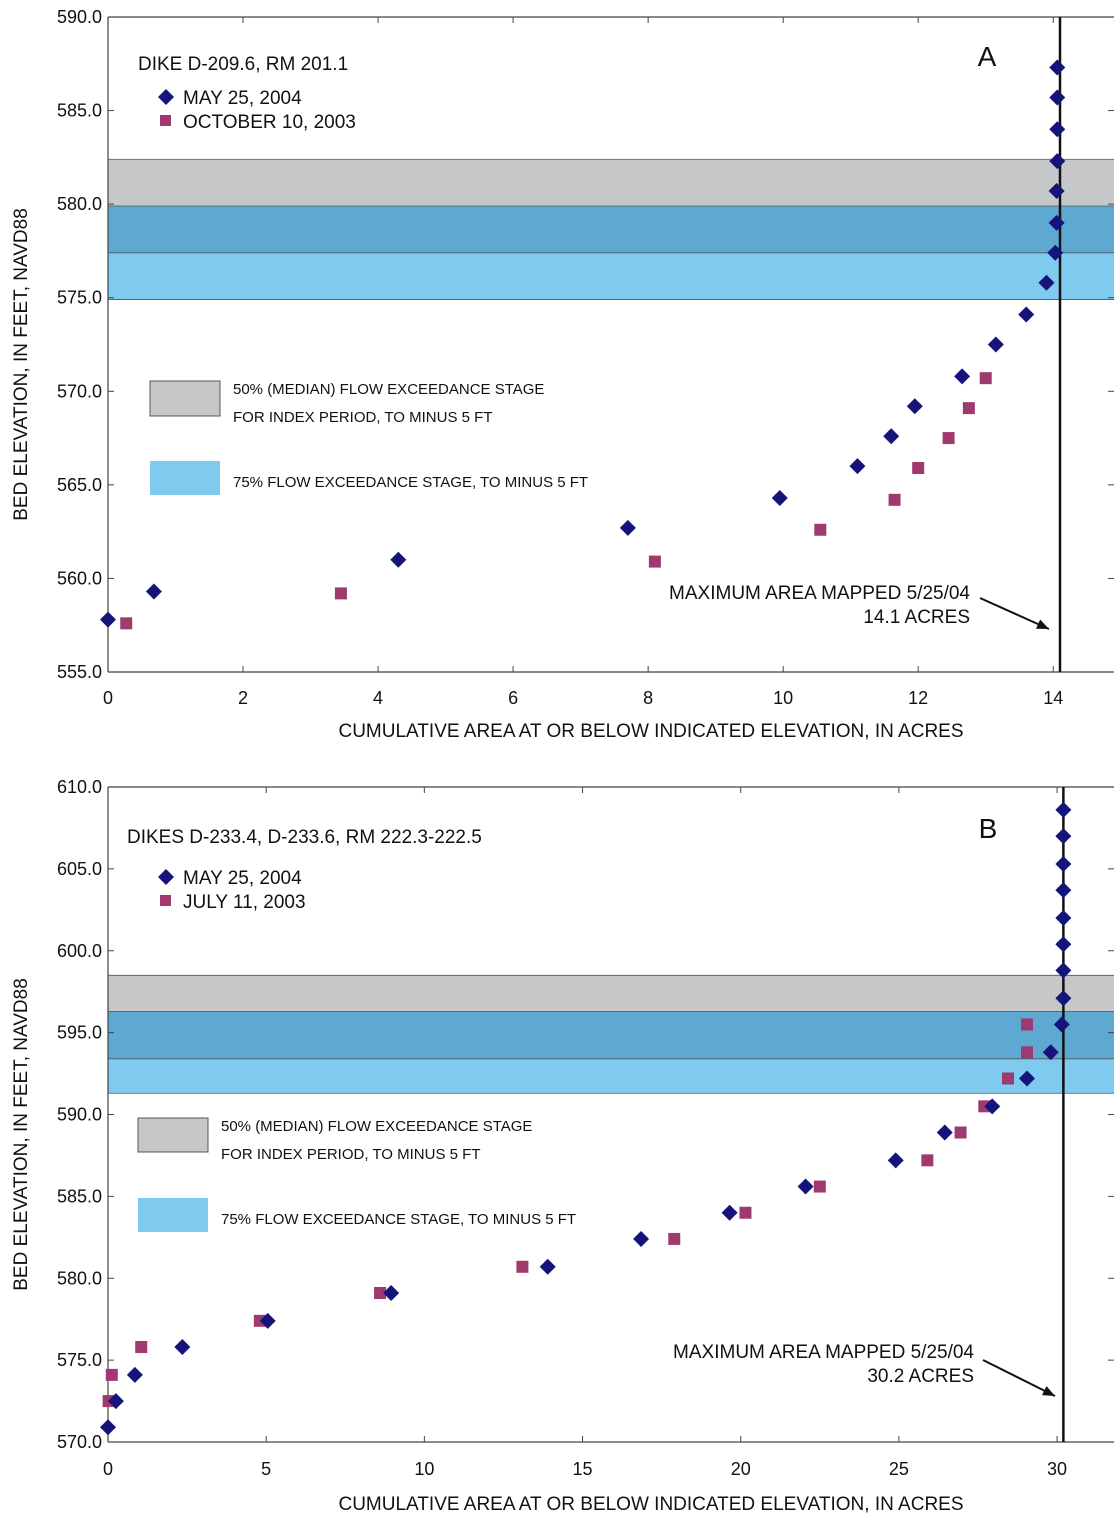 This screenshot has height=1517, width=1115. What do you see at coordinates (920, 1376) in the screenshot?
I see `max-area-annotation-value: 30.2 ACRES` at bounding box center [920, 1376].